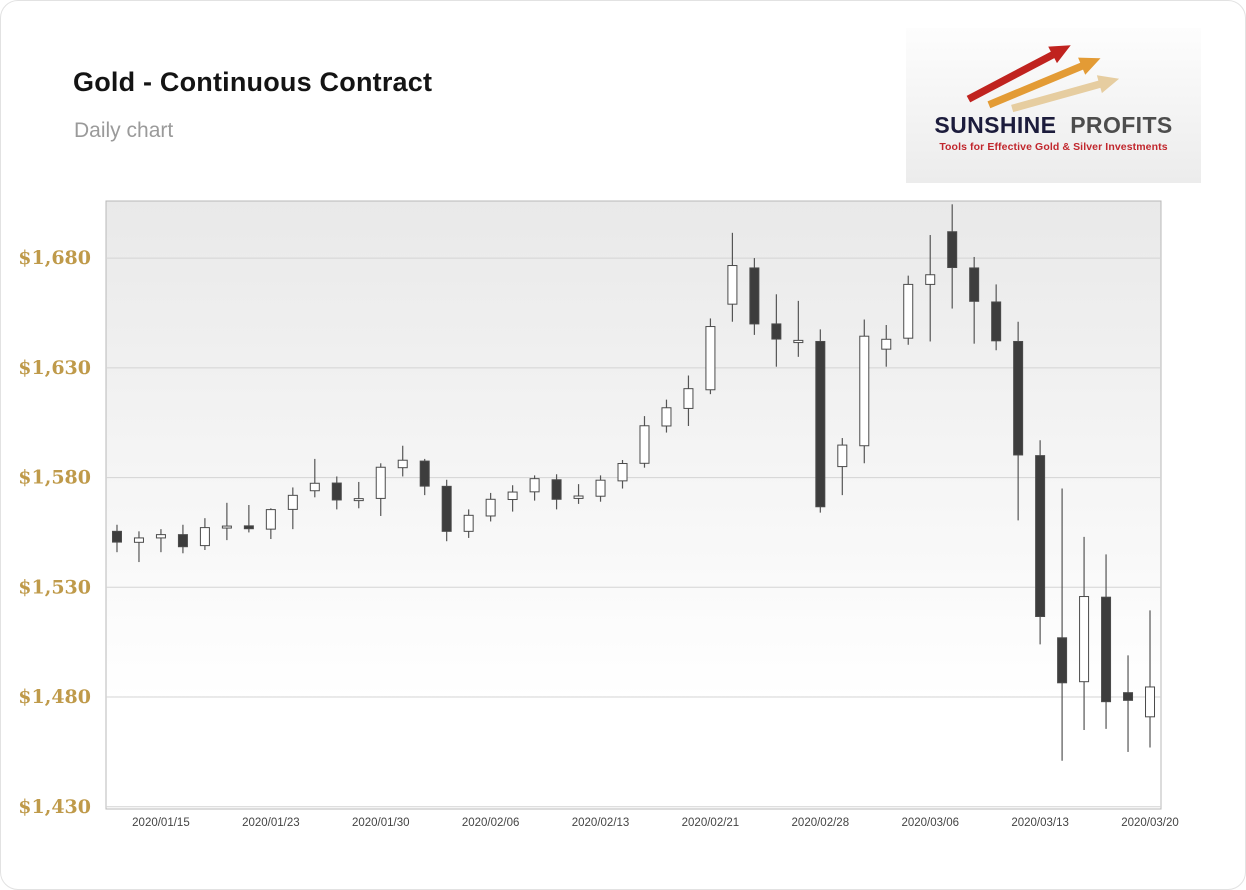  What do you see at coordinates (124, 130) in the screenshot?
I see `page-subtitle: Daily chart` at bounding box center [124, 130].